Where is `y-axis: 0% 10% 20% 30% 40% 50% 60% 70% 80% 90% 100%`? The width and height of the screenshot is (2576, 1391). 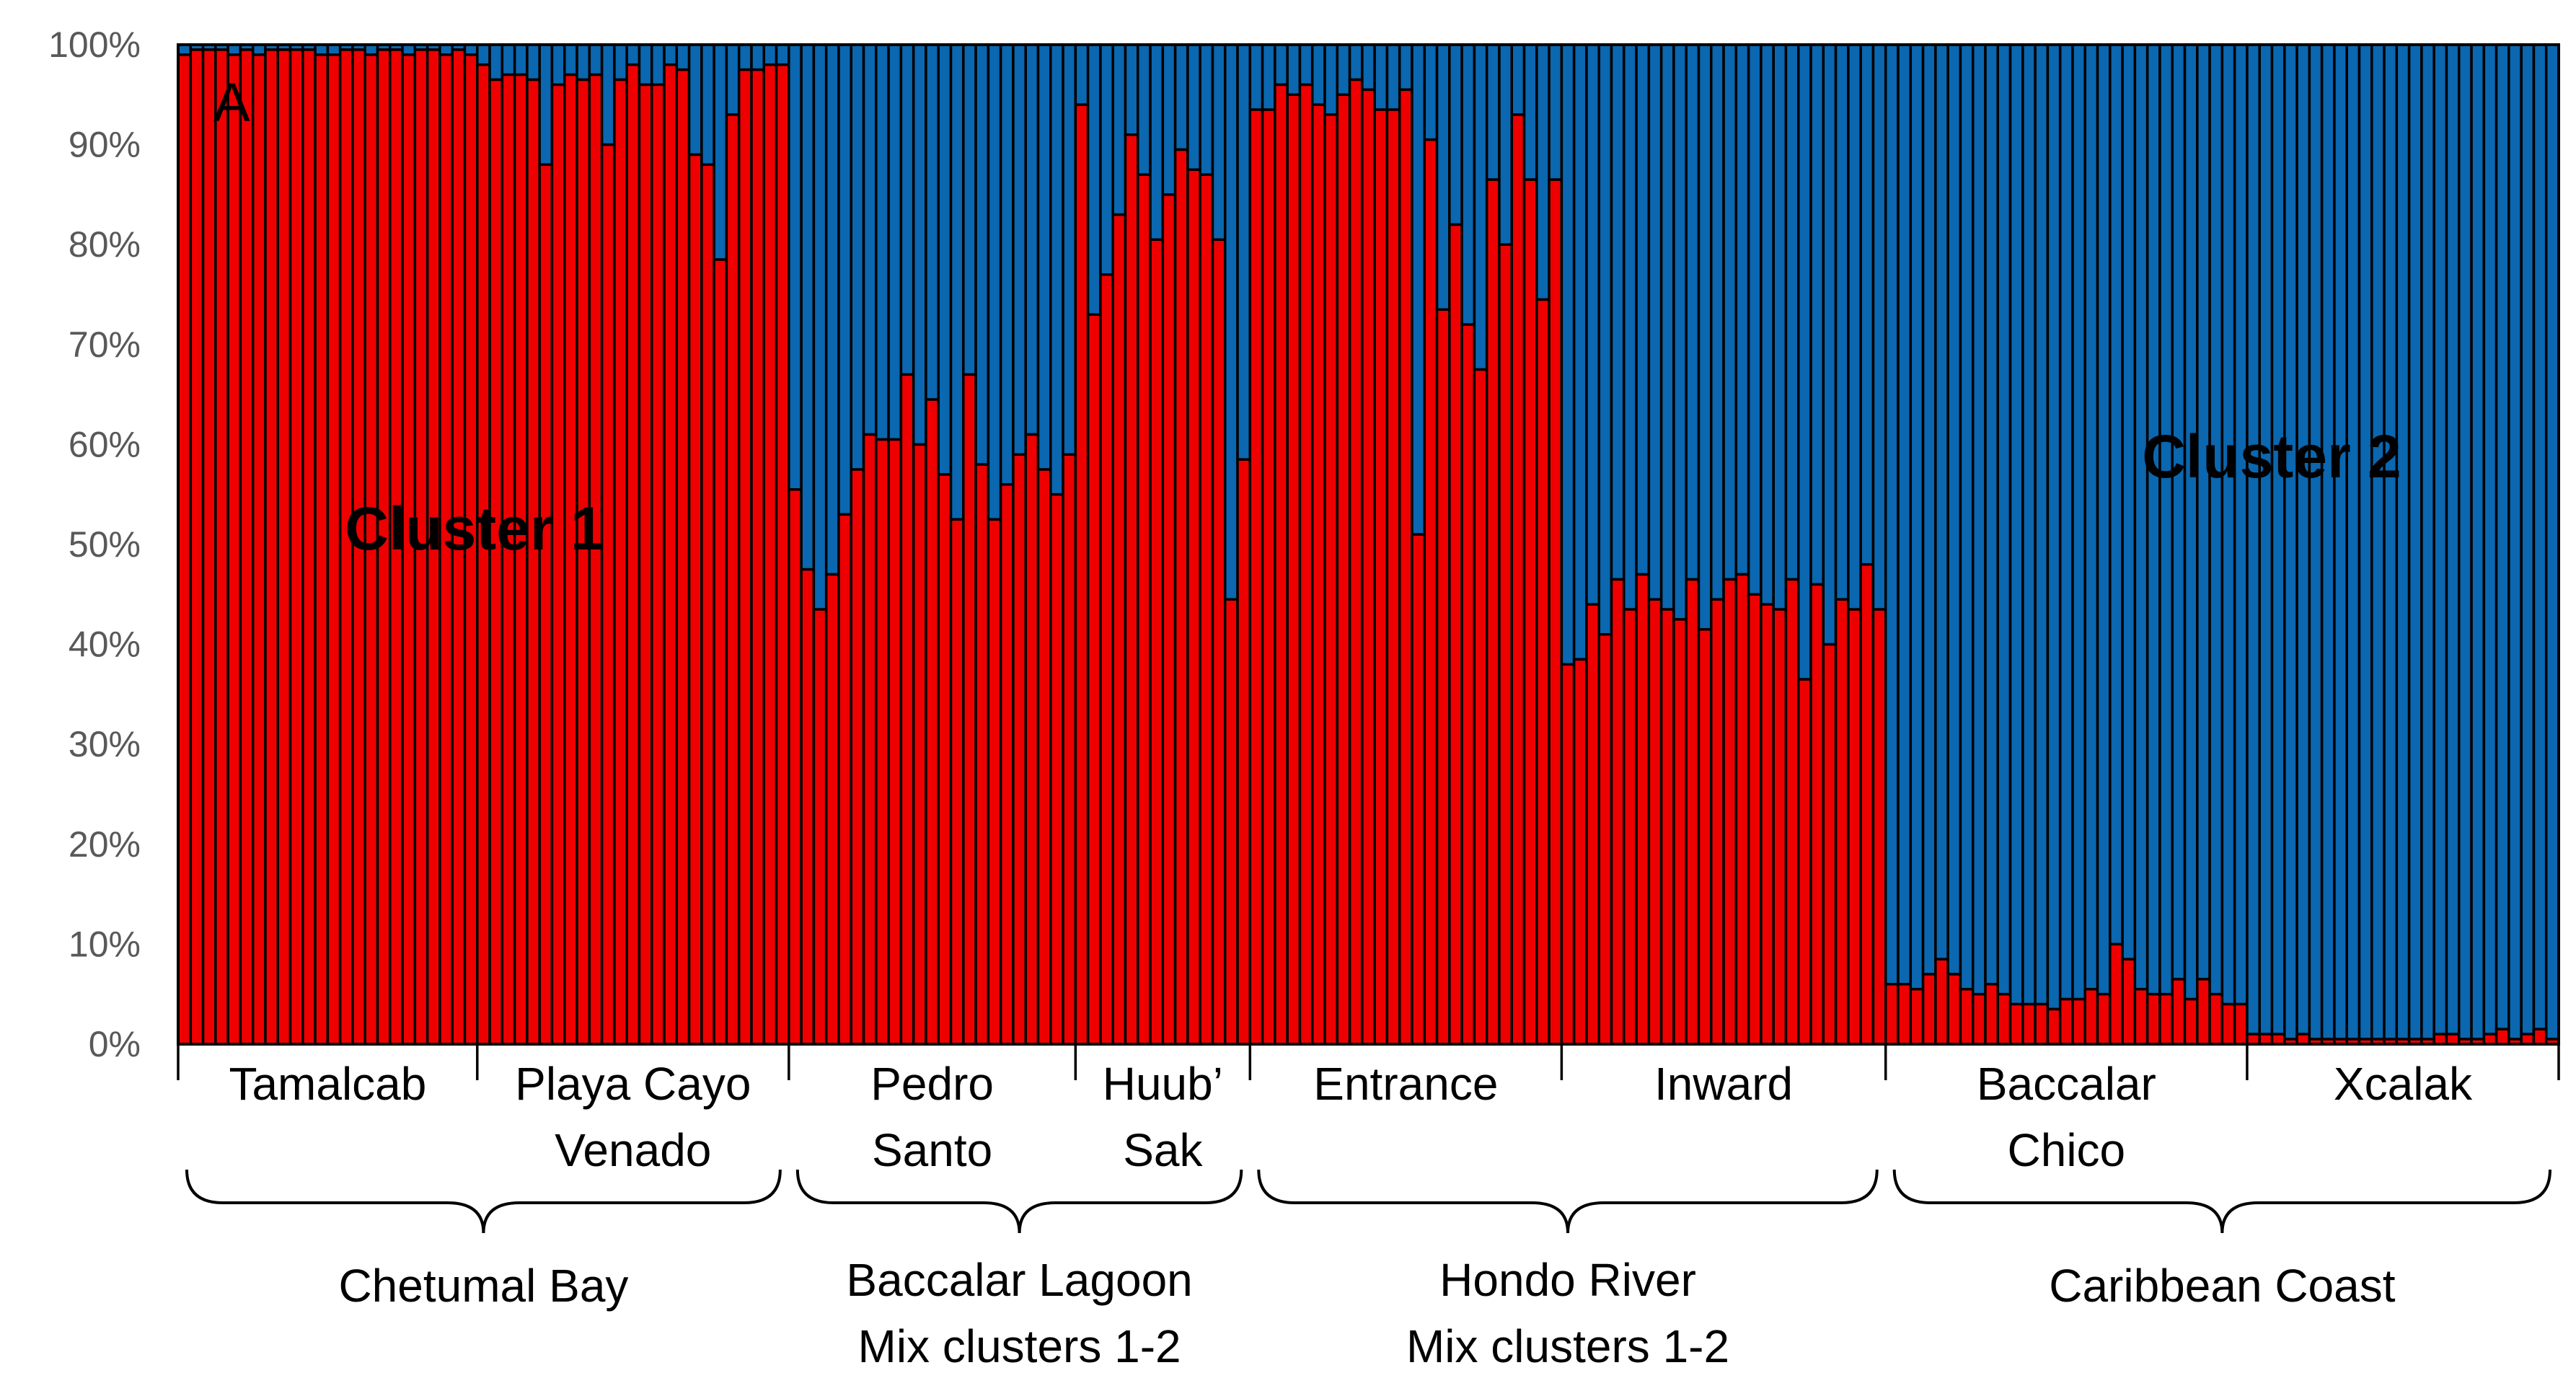 y-axis: 0% 10% 20% 30% 40% 50% 60% 70% 80% 90% 100% is located at coordinates (94, 544).